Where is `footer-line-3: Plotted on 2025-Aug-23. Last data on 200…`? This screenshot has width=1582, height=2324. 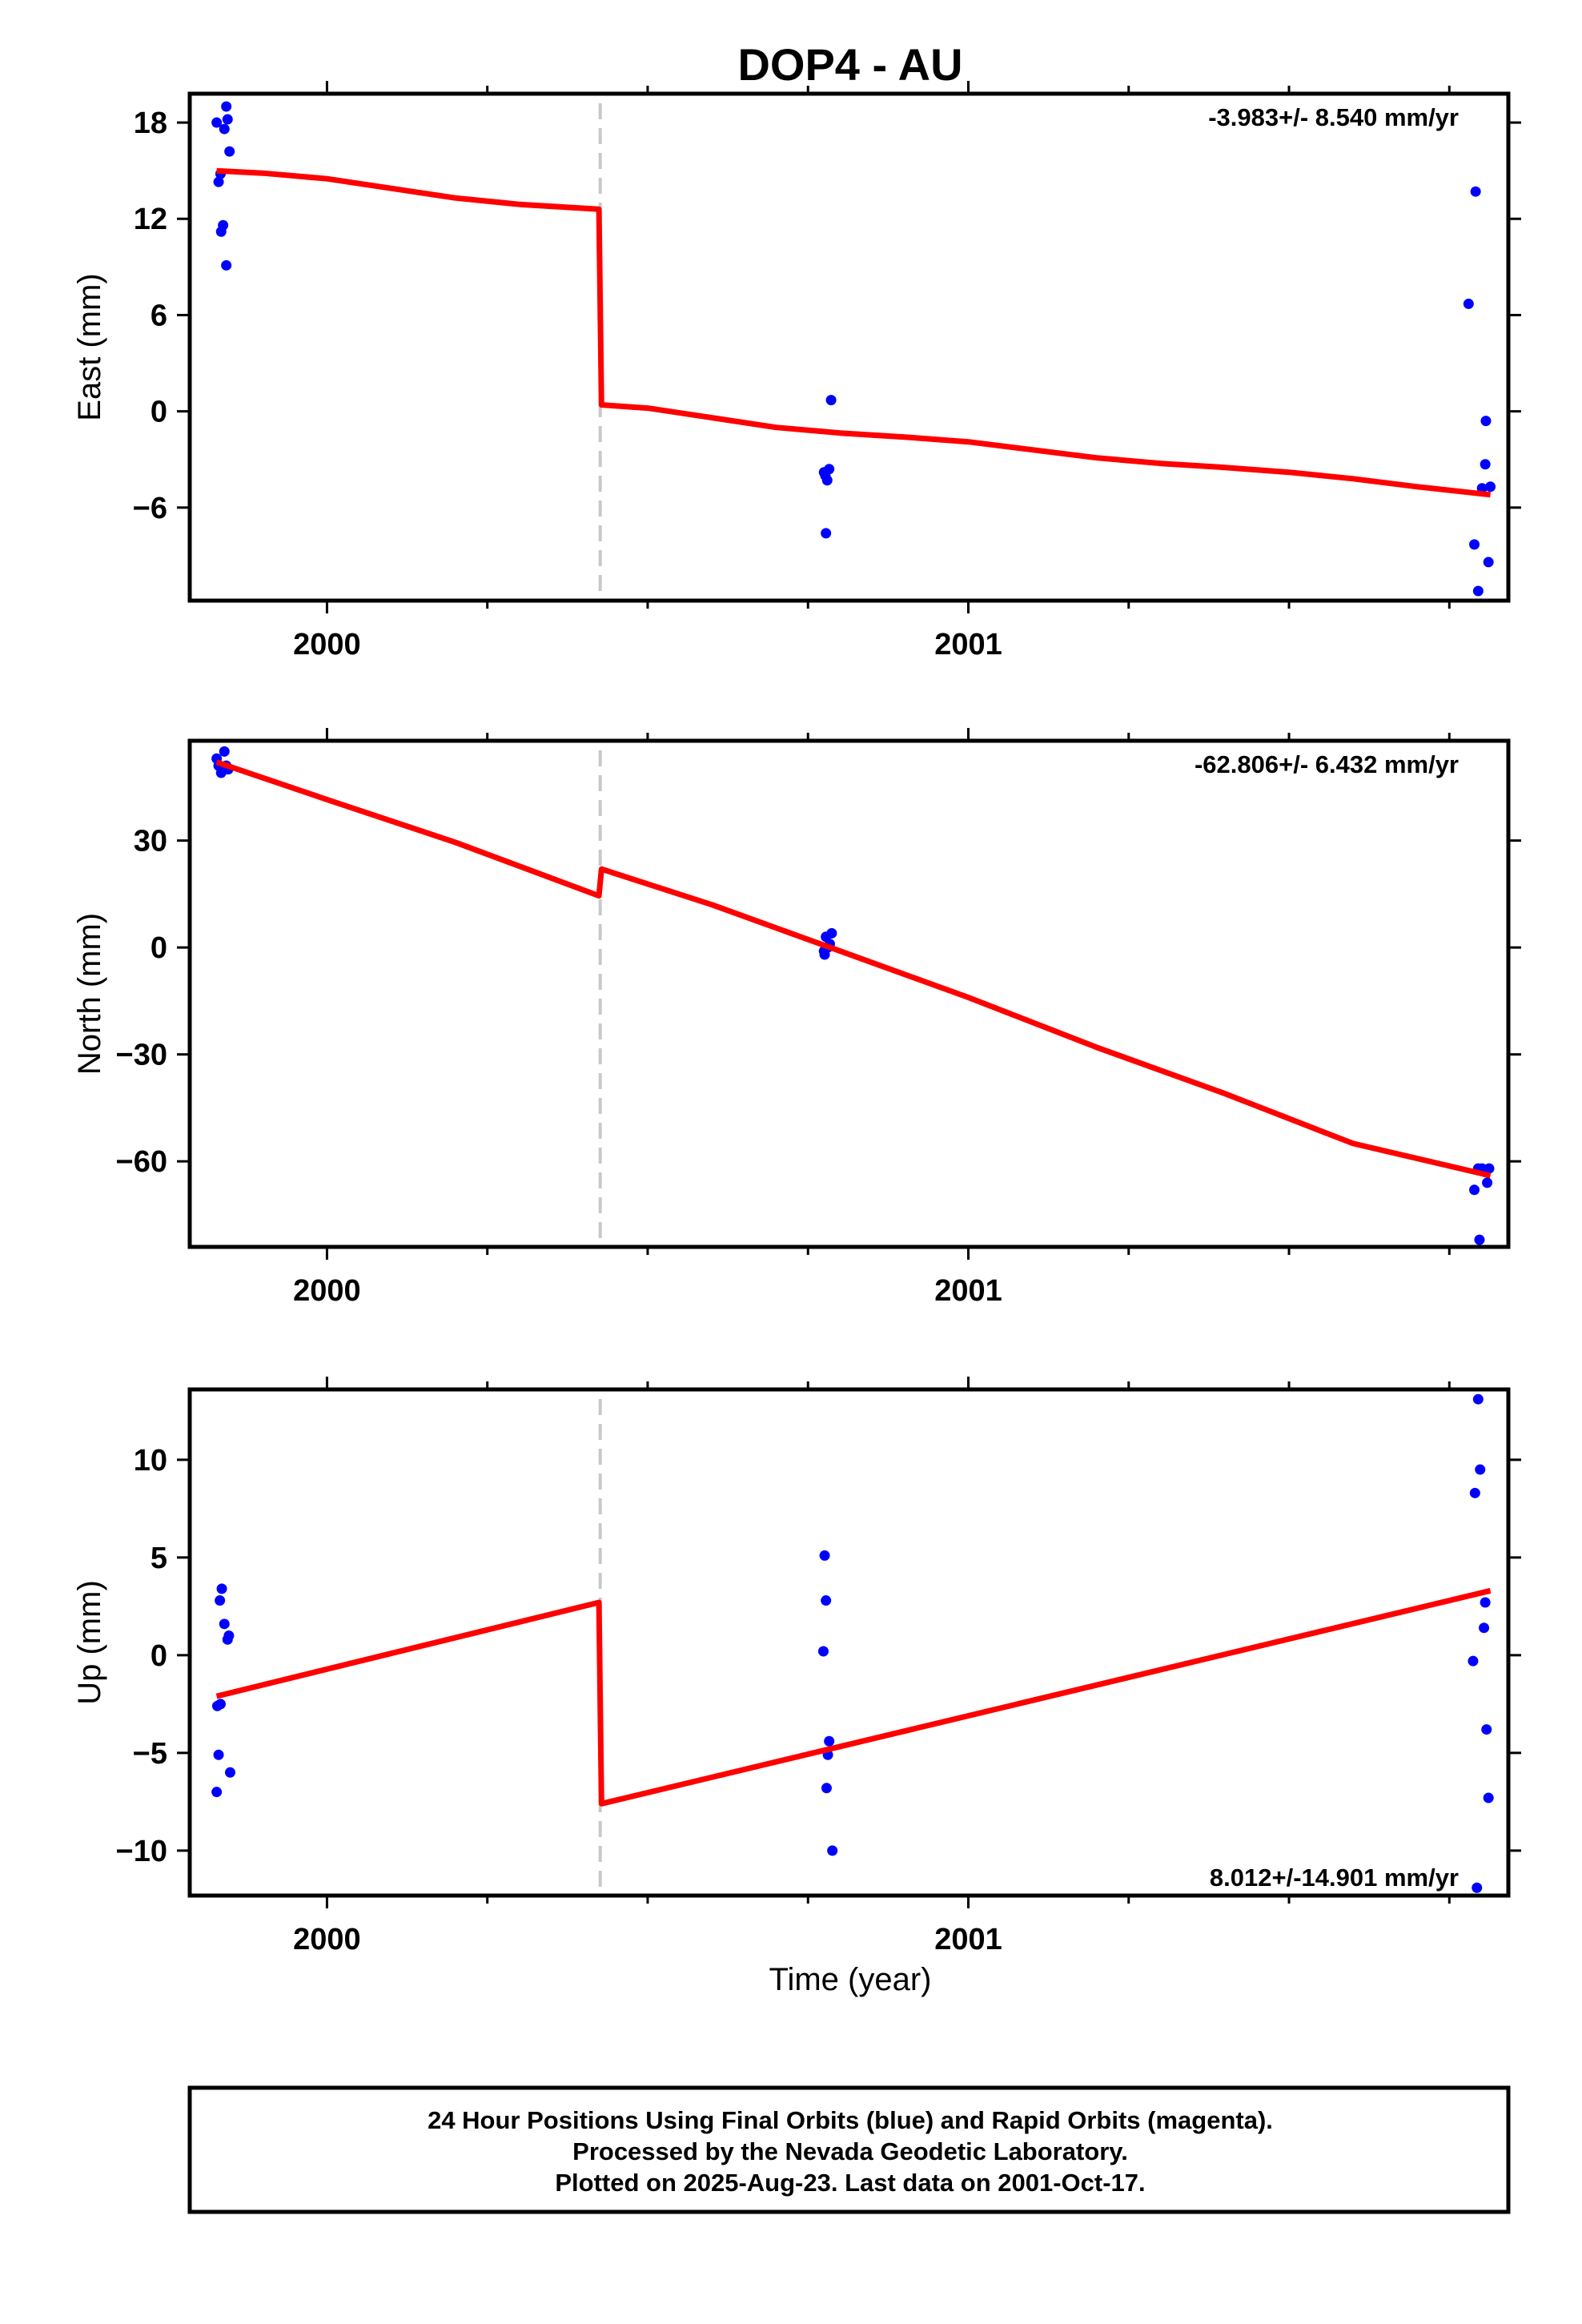
footer-line-3: Plotted on 2025-Aug-23. Last data on 200… is located at coordinates (850, 2183).